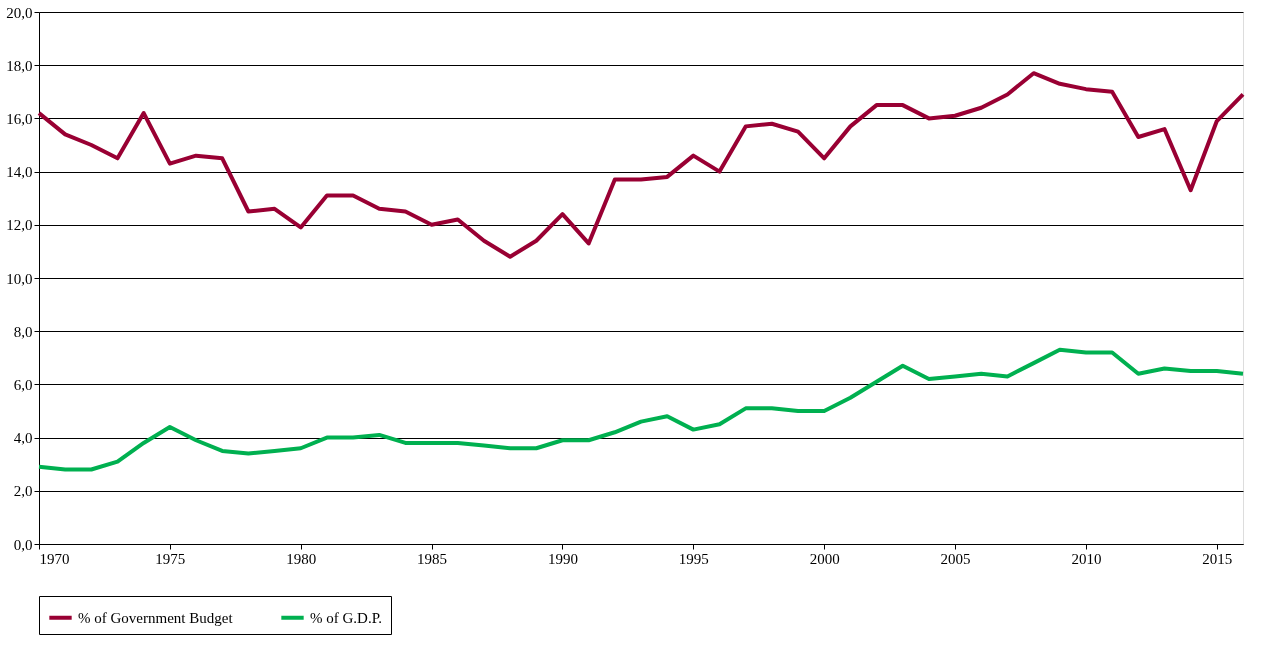 The image size is (1271, 663). Describe the element at coordinates (170, 558) in the screenshot. I see `x-tick-label: 1975` at that location.